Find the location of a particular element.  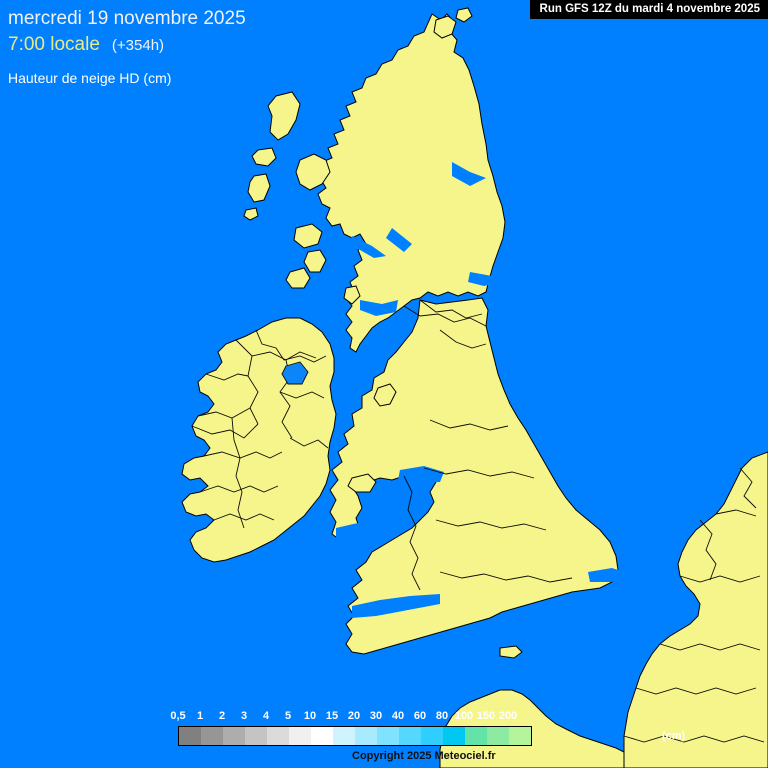

south-uist-island is located at coordinates (259, 188).